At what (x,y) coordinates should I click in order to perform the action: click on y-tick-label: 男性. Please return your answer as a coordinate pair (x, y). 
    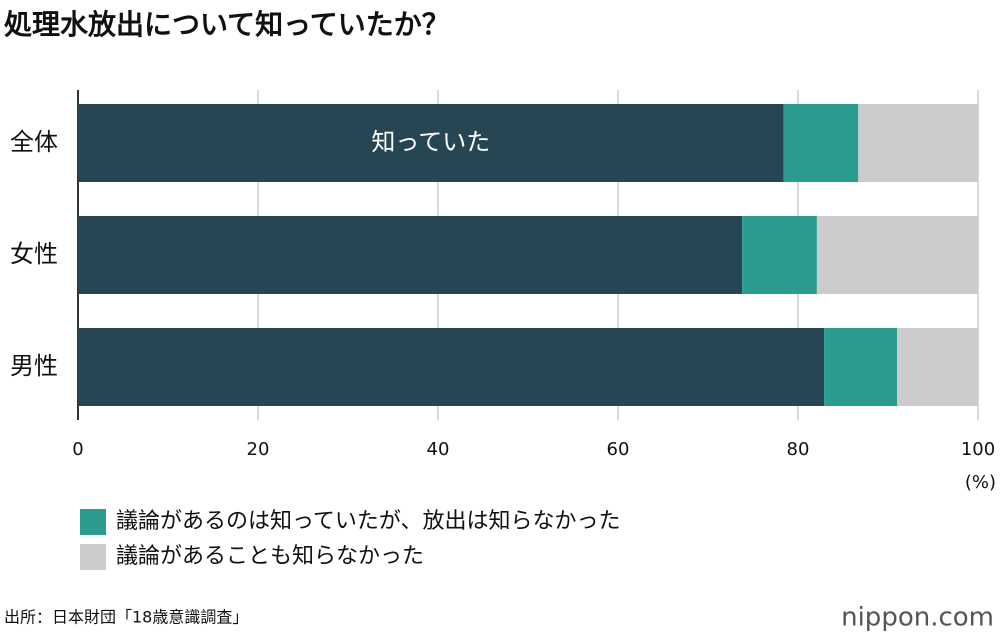
    Looking at the image, I should click on (34, 366).